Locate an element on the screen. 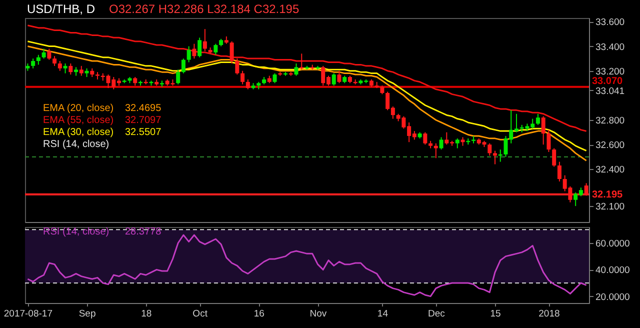 This screenshot has width=640, height=328. y-tick-label: 40.0000 is located at coordinates (613, 270).